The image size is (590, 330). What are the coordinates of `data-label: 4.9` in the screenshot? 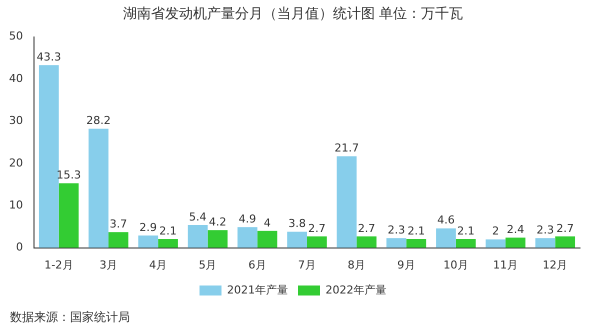 It's located at (247, 219).